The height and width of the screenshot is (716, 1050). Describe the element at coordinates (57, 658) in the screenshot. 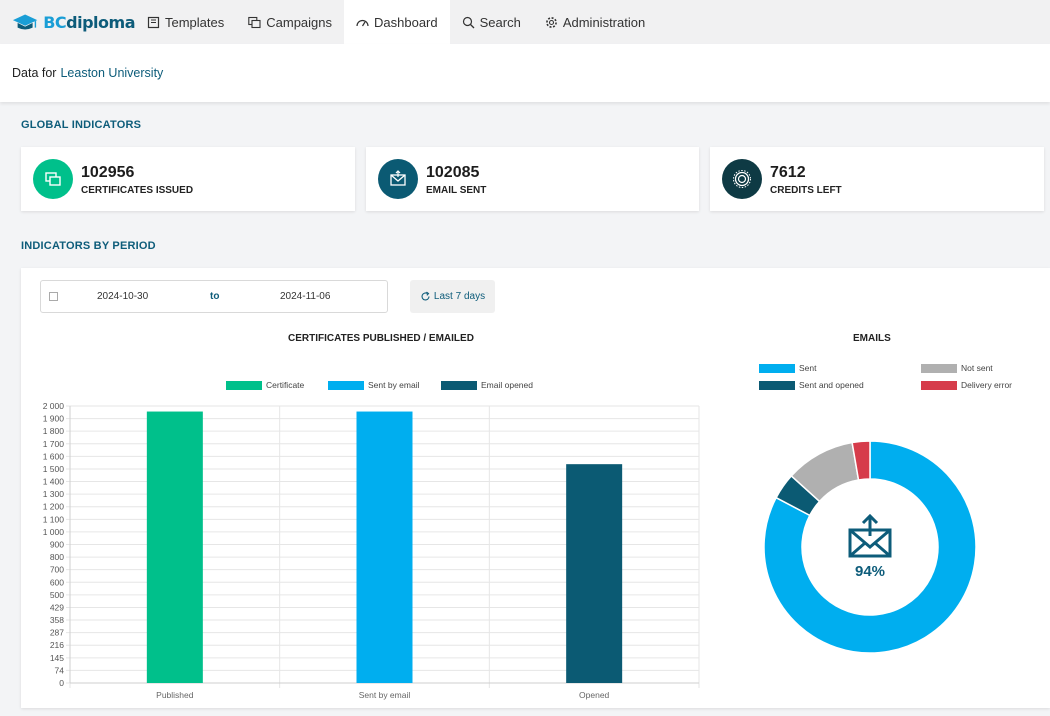

I see `y-tick-label: 145` at that location.